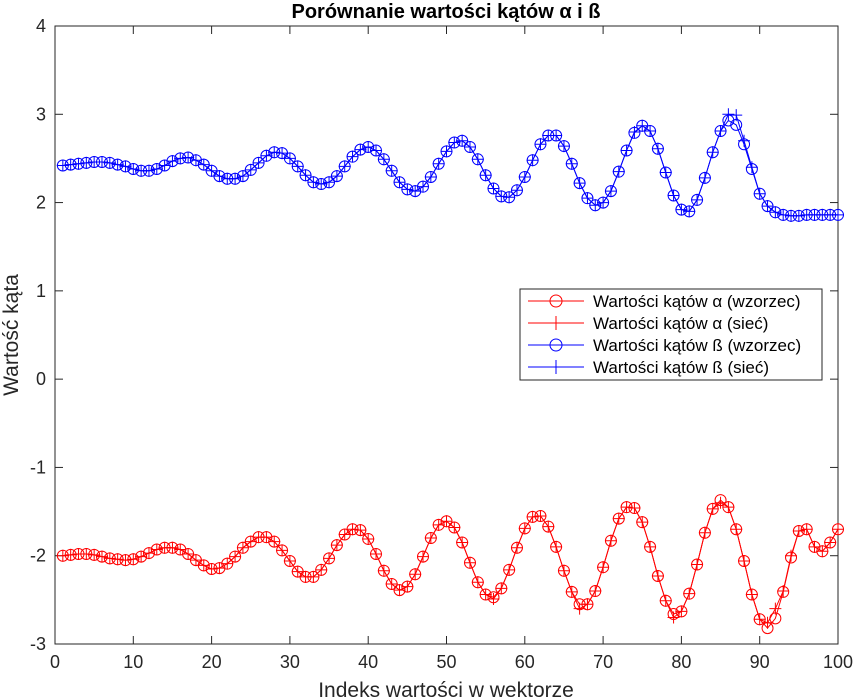  Describe the element at coordinates (648, 367) in the screenshot. I see `legend-entry: Wartości kątów ß (sieć)` at that location.